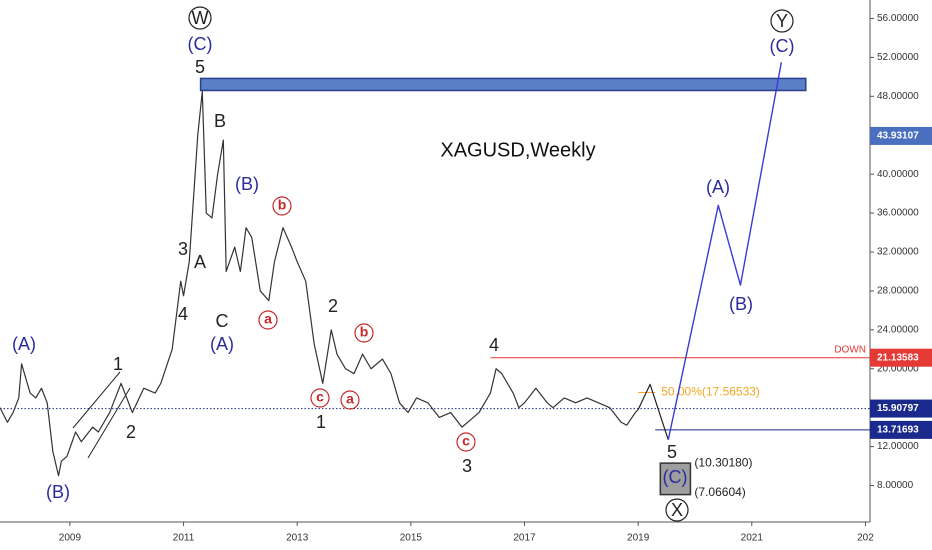  Describe the element at coordinates (898, 408) in the screenshot. I see `level-label: 15.90797` at that location.